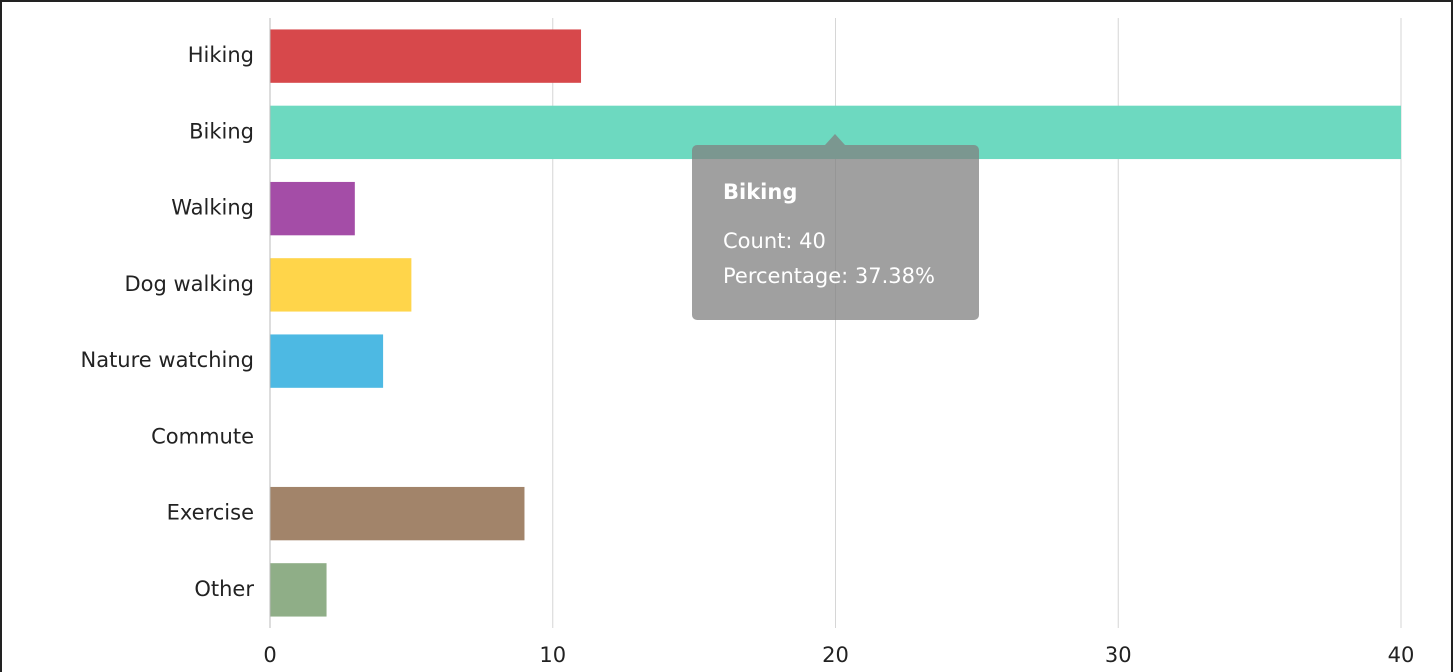 This screenshot has height=672, width=1453. What do you see at coordinates (202, 436) in the screenshot?
I see `y-tick-label: Commute` at bounding box center [202, 436].